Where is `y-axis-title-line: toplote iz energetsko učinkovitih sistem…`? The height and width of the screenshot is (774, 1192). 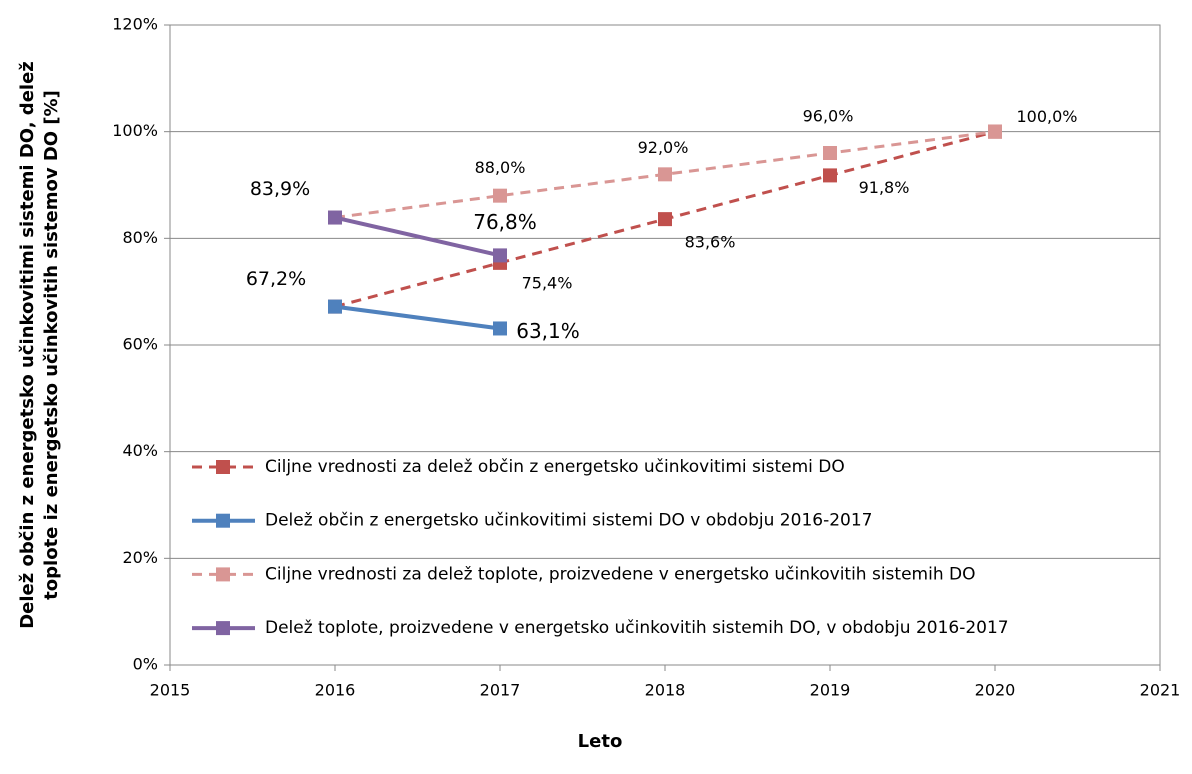 y-axis-title-line: toplote iz energetsko učinkovitih sistem… is located at coordinates (51, 345).